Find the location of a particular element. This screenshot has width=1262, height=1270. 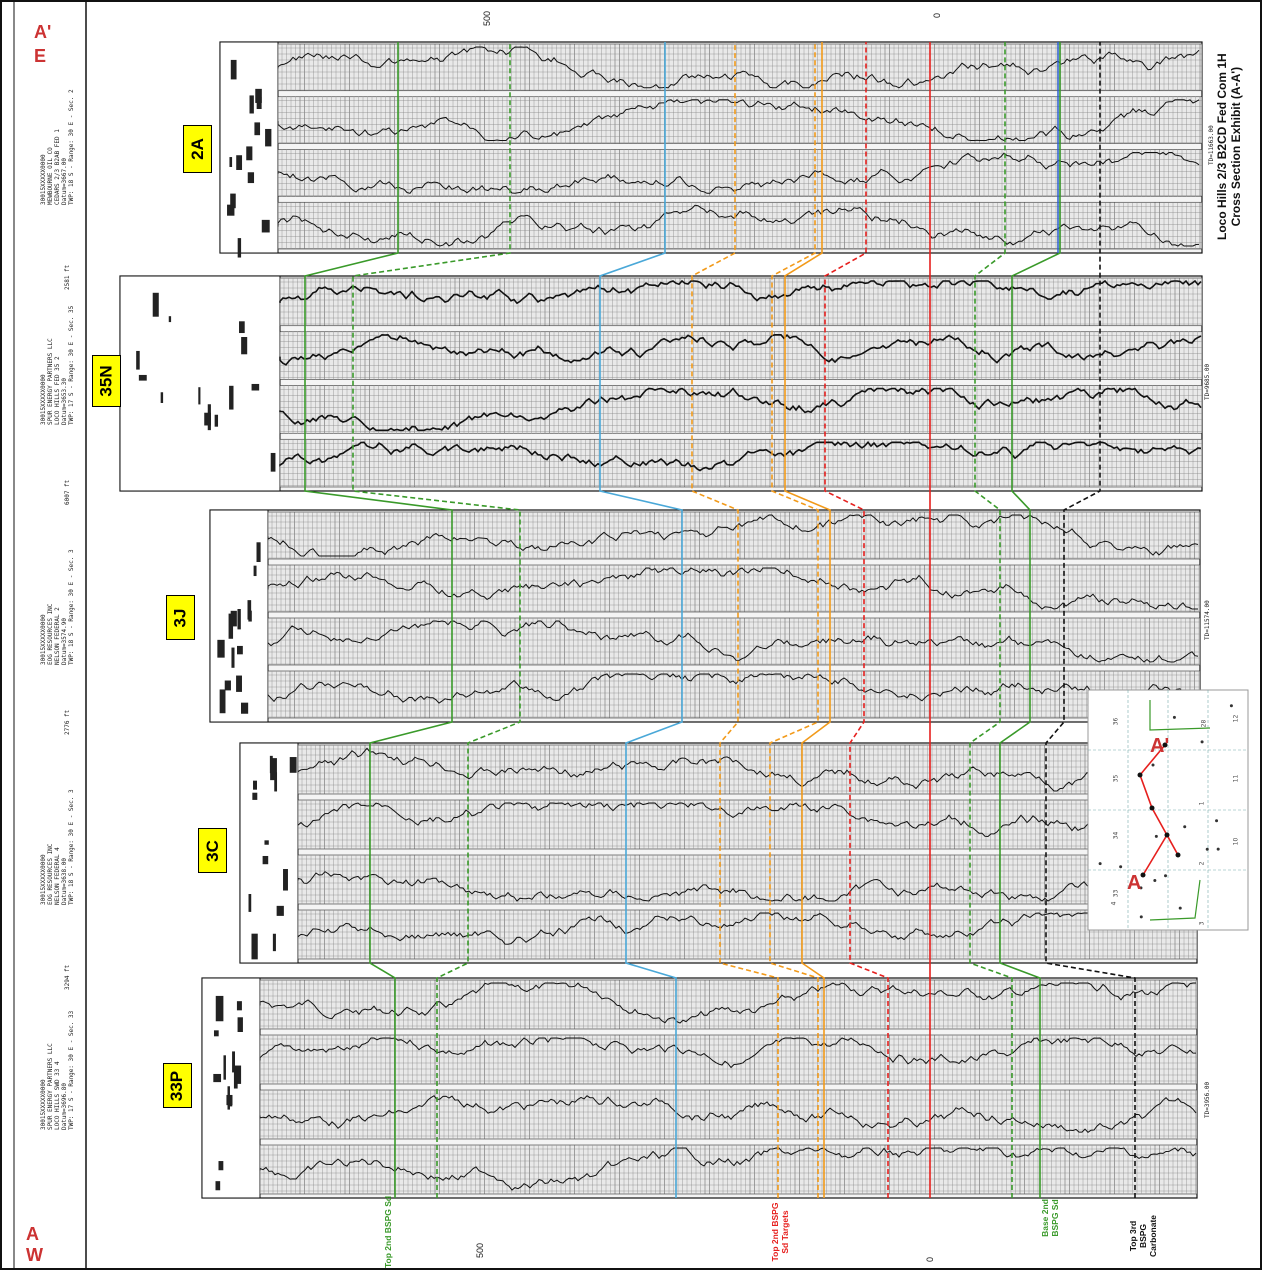

top-3rd-bspg-line is located at coordinates (1090, 620).